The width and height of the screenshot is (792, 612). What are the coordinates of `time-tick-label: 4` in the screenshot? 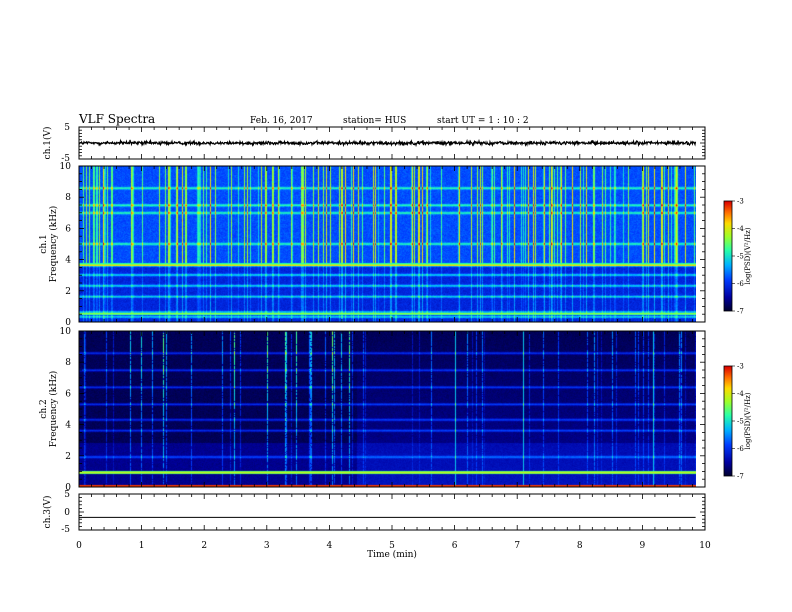 It's located at (330, 546).